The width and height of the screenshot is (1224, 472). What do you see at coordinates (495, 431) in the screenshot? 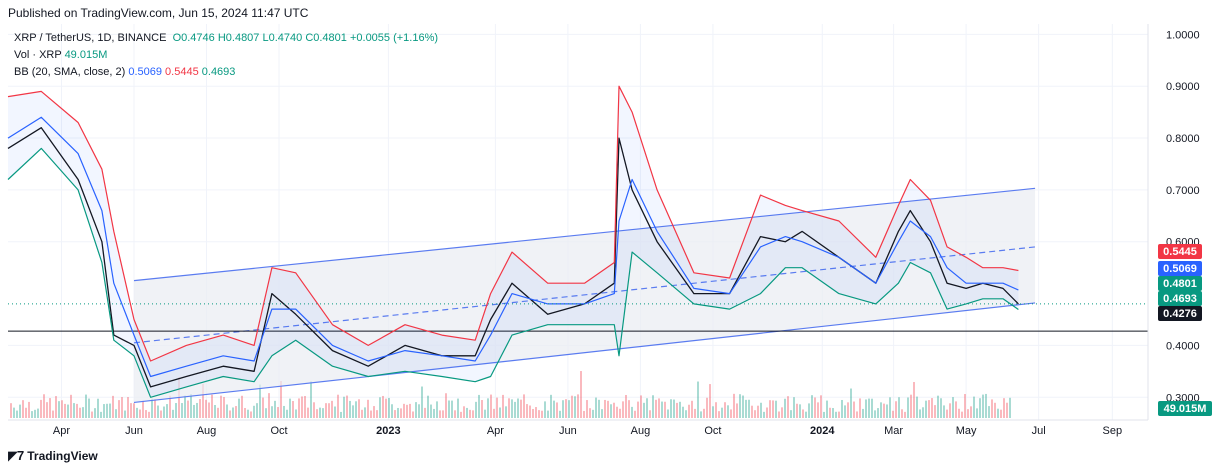
I see `x-tick-label-5: Apr` at bounding box center [495, 431].